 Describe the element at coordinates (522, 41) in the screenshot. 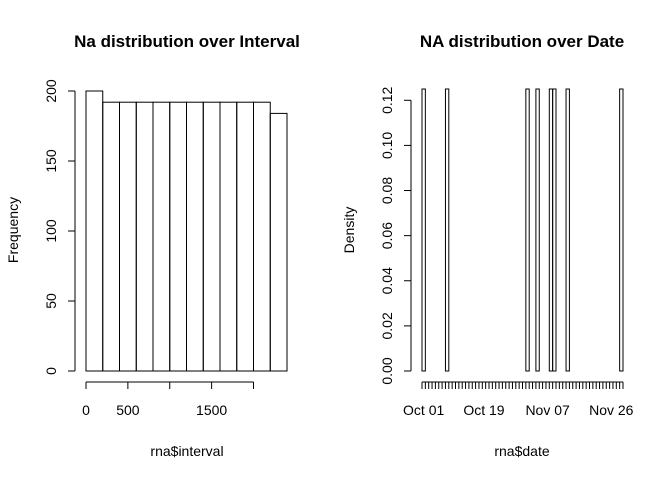

I see `chart-title: NA distribution over Date` at that location.